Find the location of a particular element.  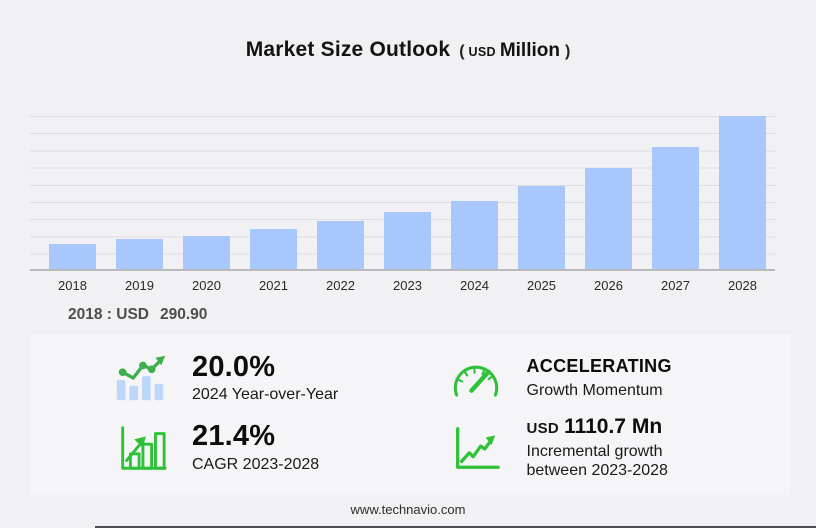

bar-2019 is located at coordinates (139, 253).